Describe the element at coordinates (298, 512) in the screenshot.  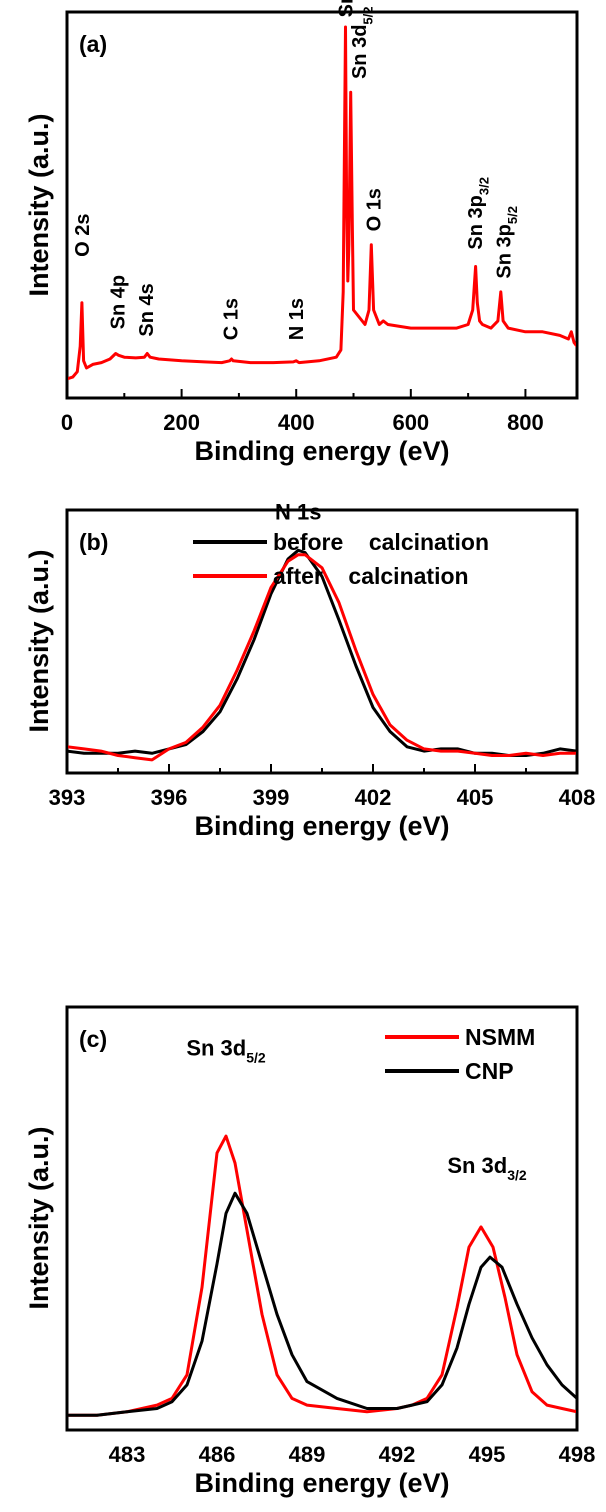
I see `peak-label: N 1s` at that location.